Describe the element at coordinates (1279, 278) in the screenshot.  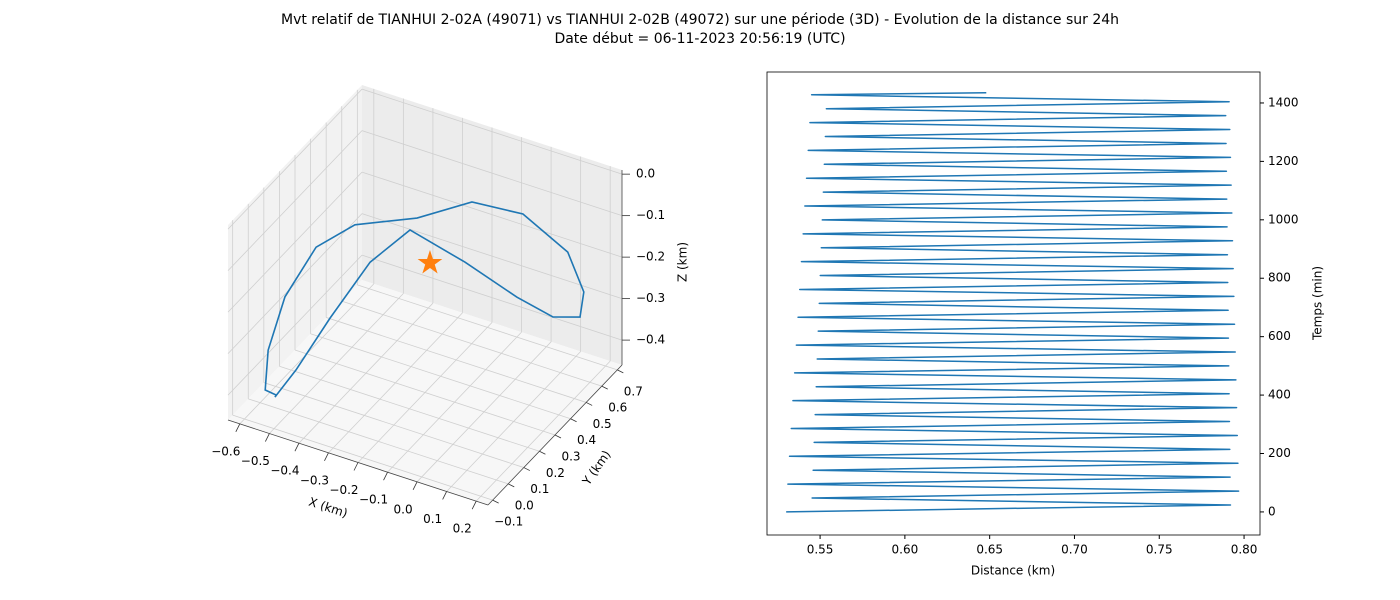
I see `y-tick-label: 800` at that location.